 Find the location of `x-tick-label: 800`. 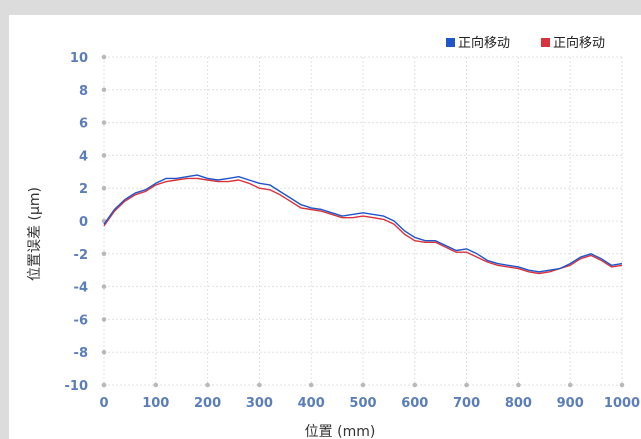

x-tick-label: 800 is located at coordinates (518, 403).